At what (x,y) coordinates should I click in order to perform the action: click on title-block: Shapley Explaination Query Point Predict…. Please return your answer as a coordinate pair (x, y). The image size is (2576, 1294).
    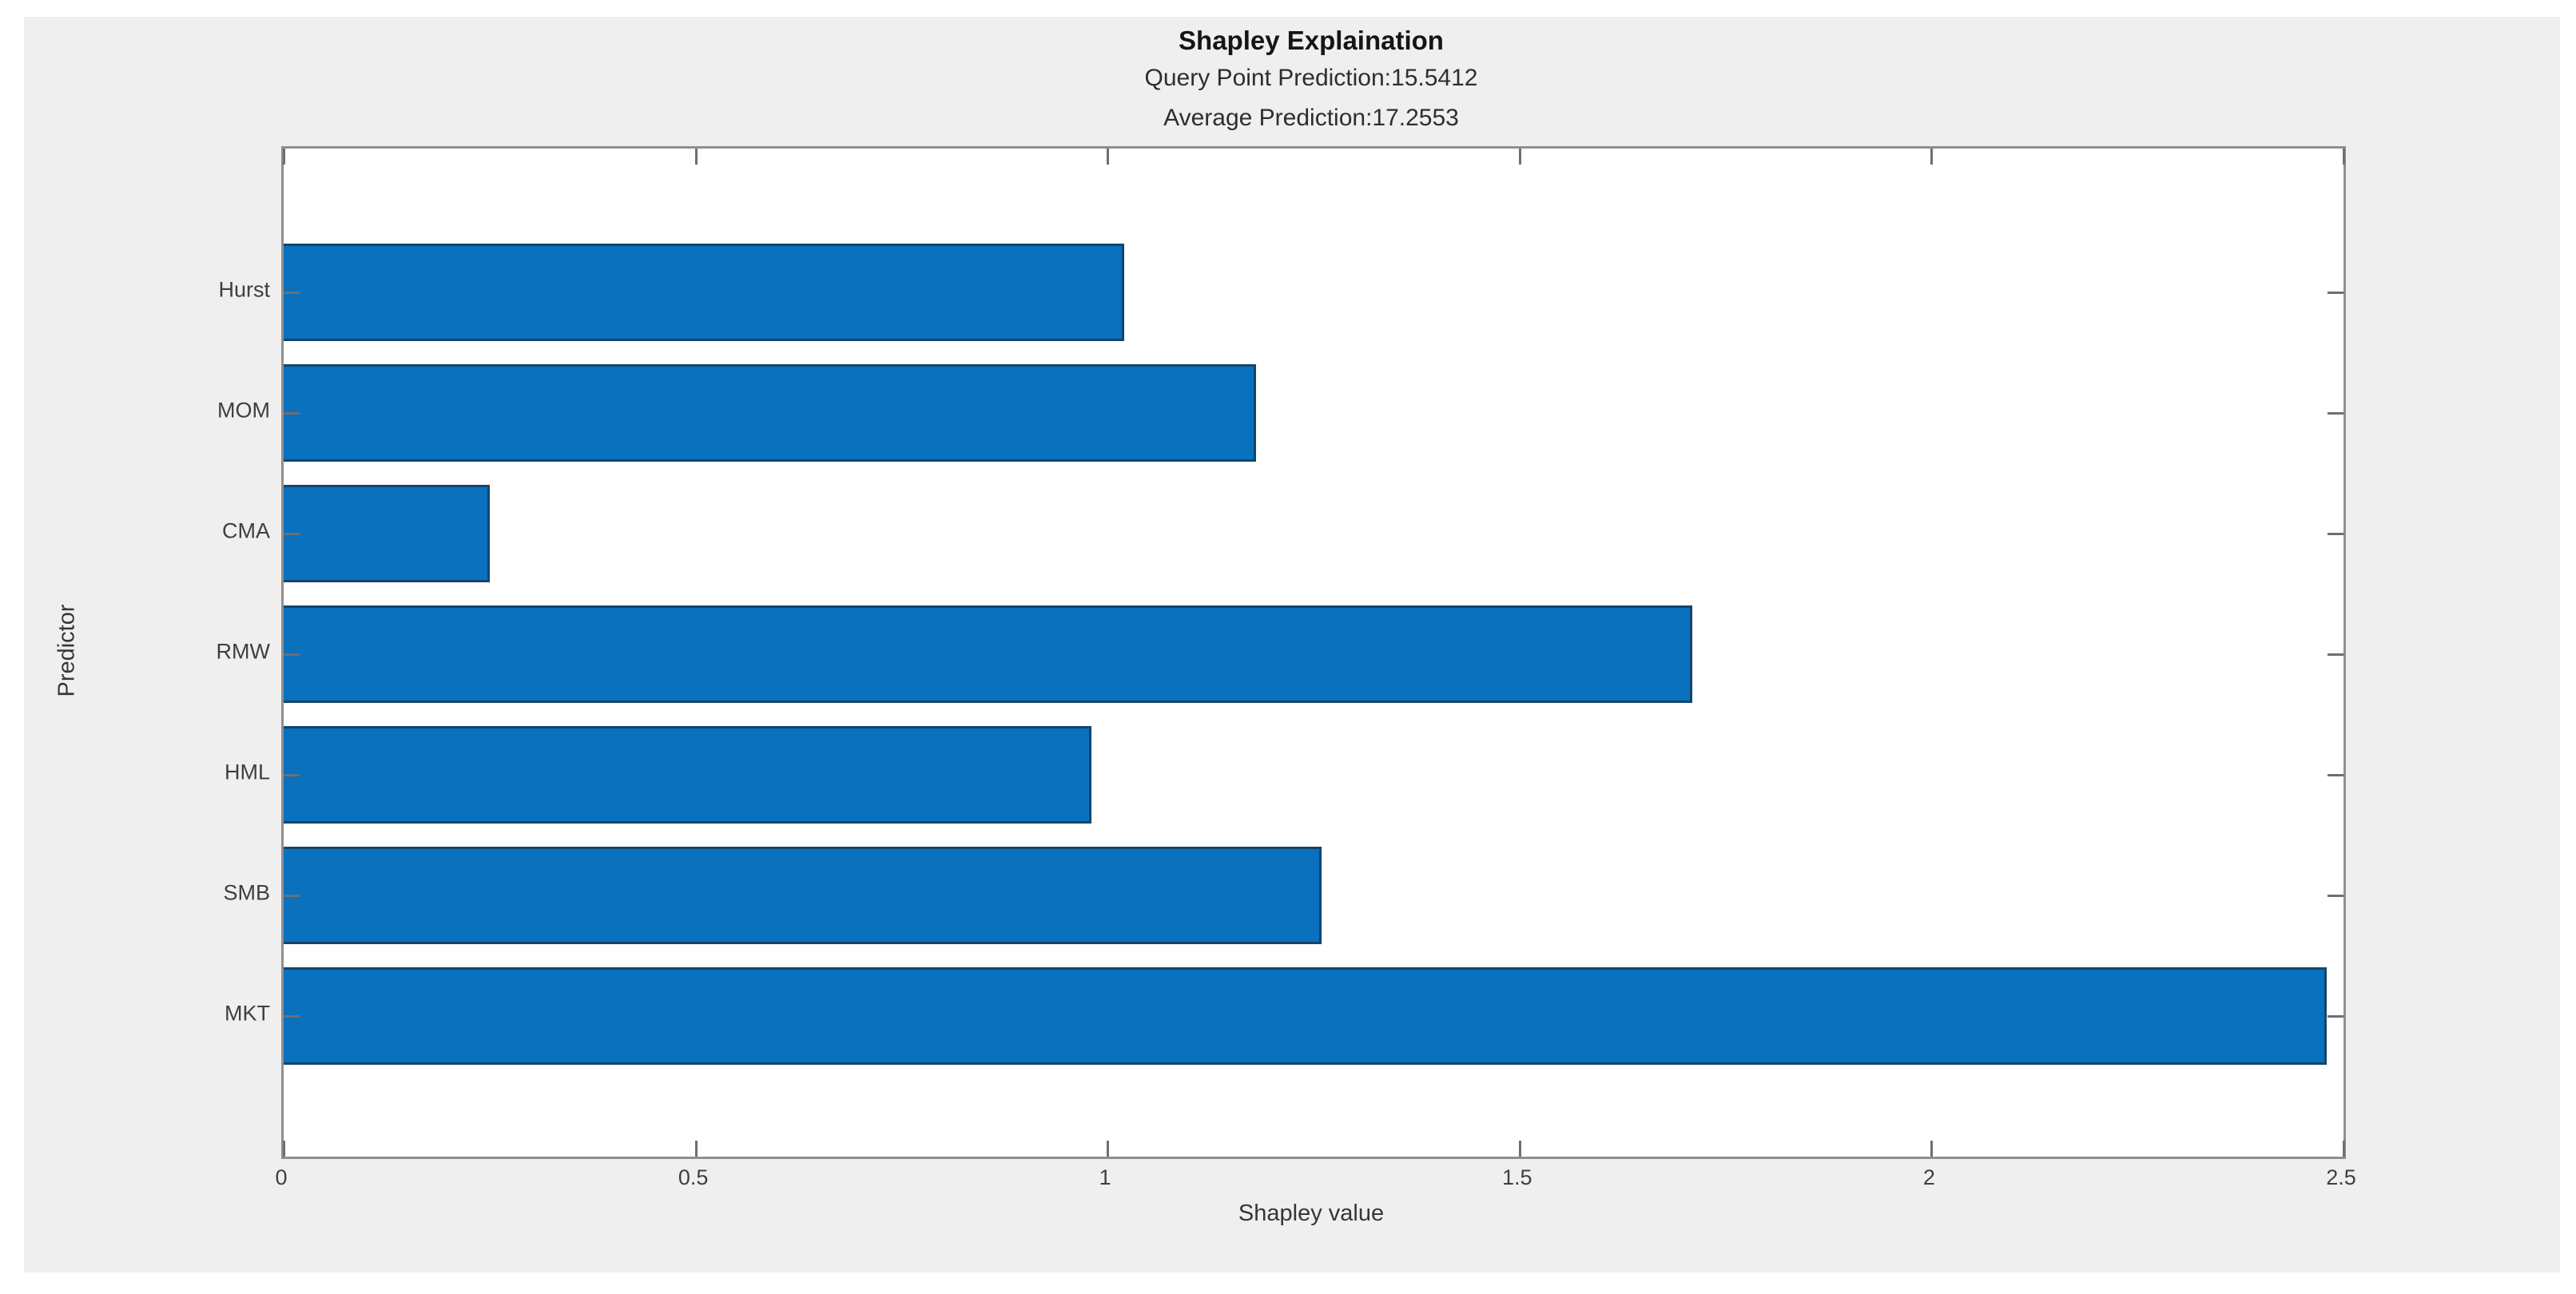
    Looking at the image, I should click on (1311, 80).